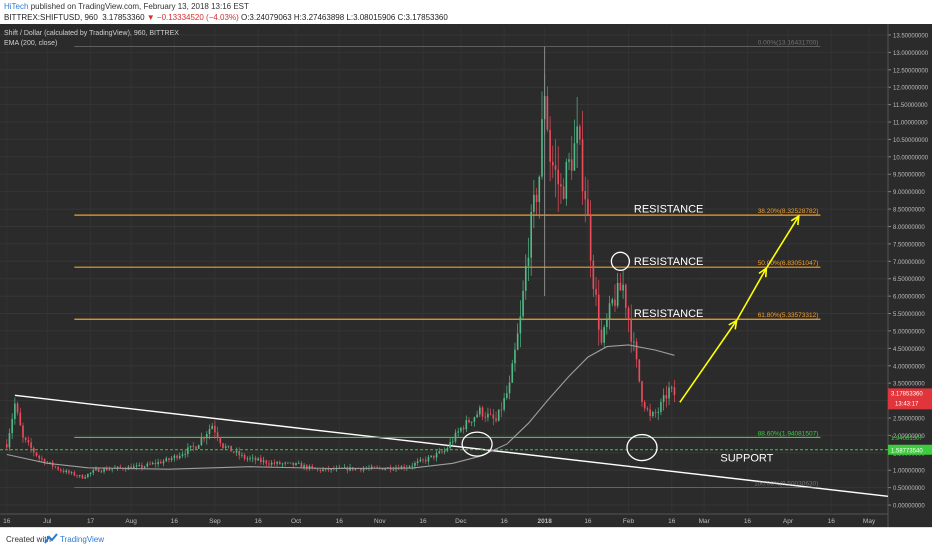 This screenshot has width=932, height=551. I want to click on x-tick-label: Oct, so click(296, 521).